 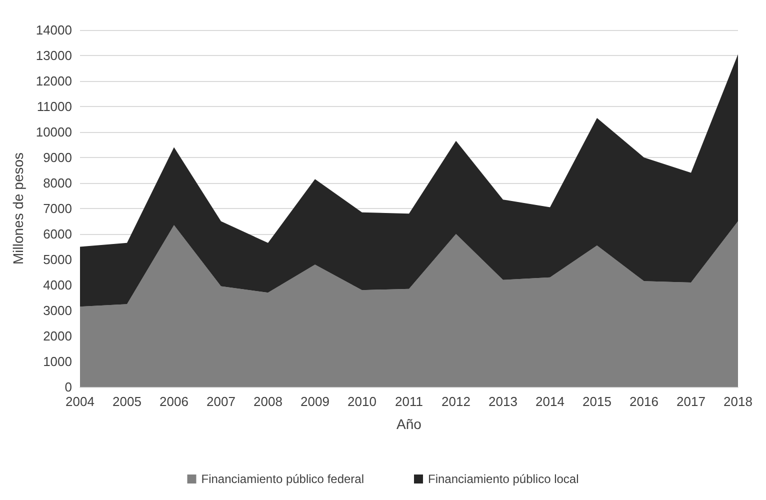 What do you see at coordinates (57, 208) in the screenshot?
I see `y-tick-label: 7000` at bounding box center [57, 208].